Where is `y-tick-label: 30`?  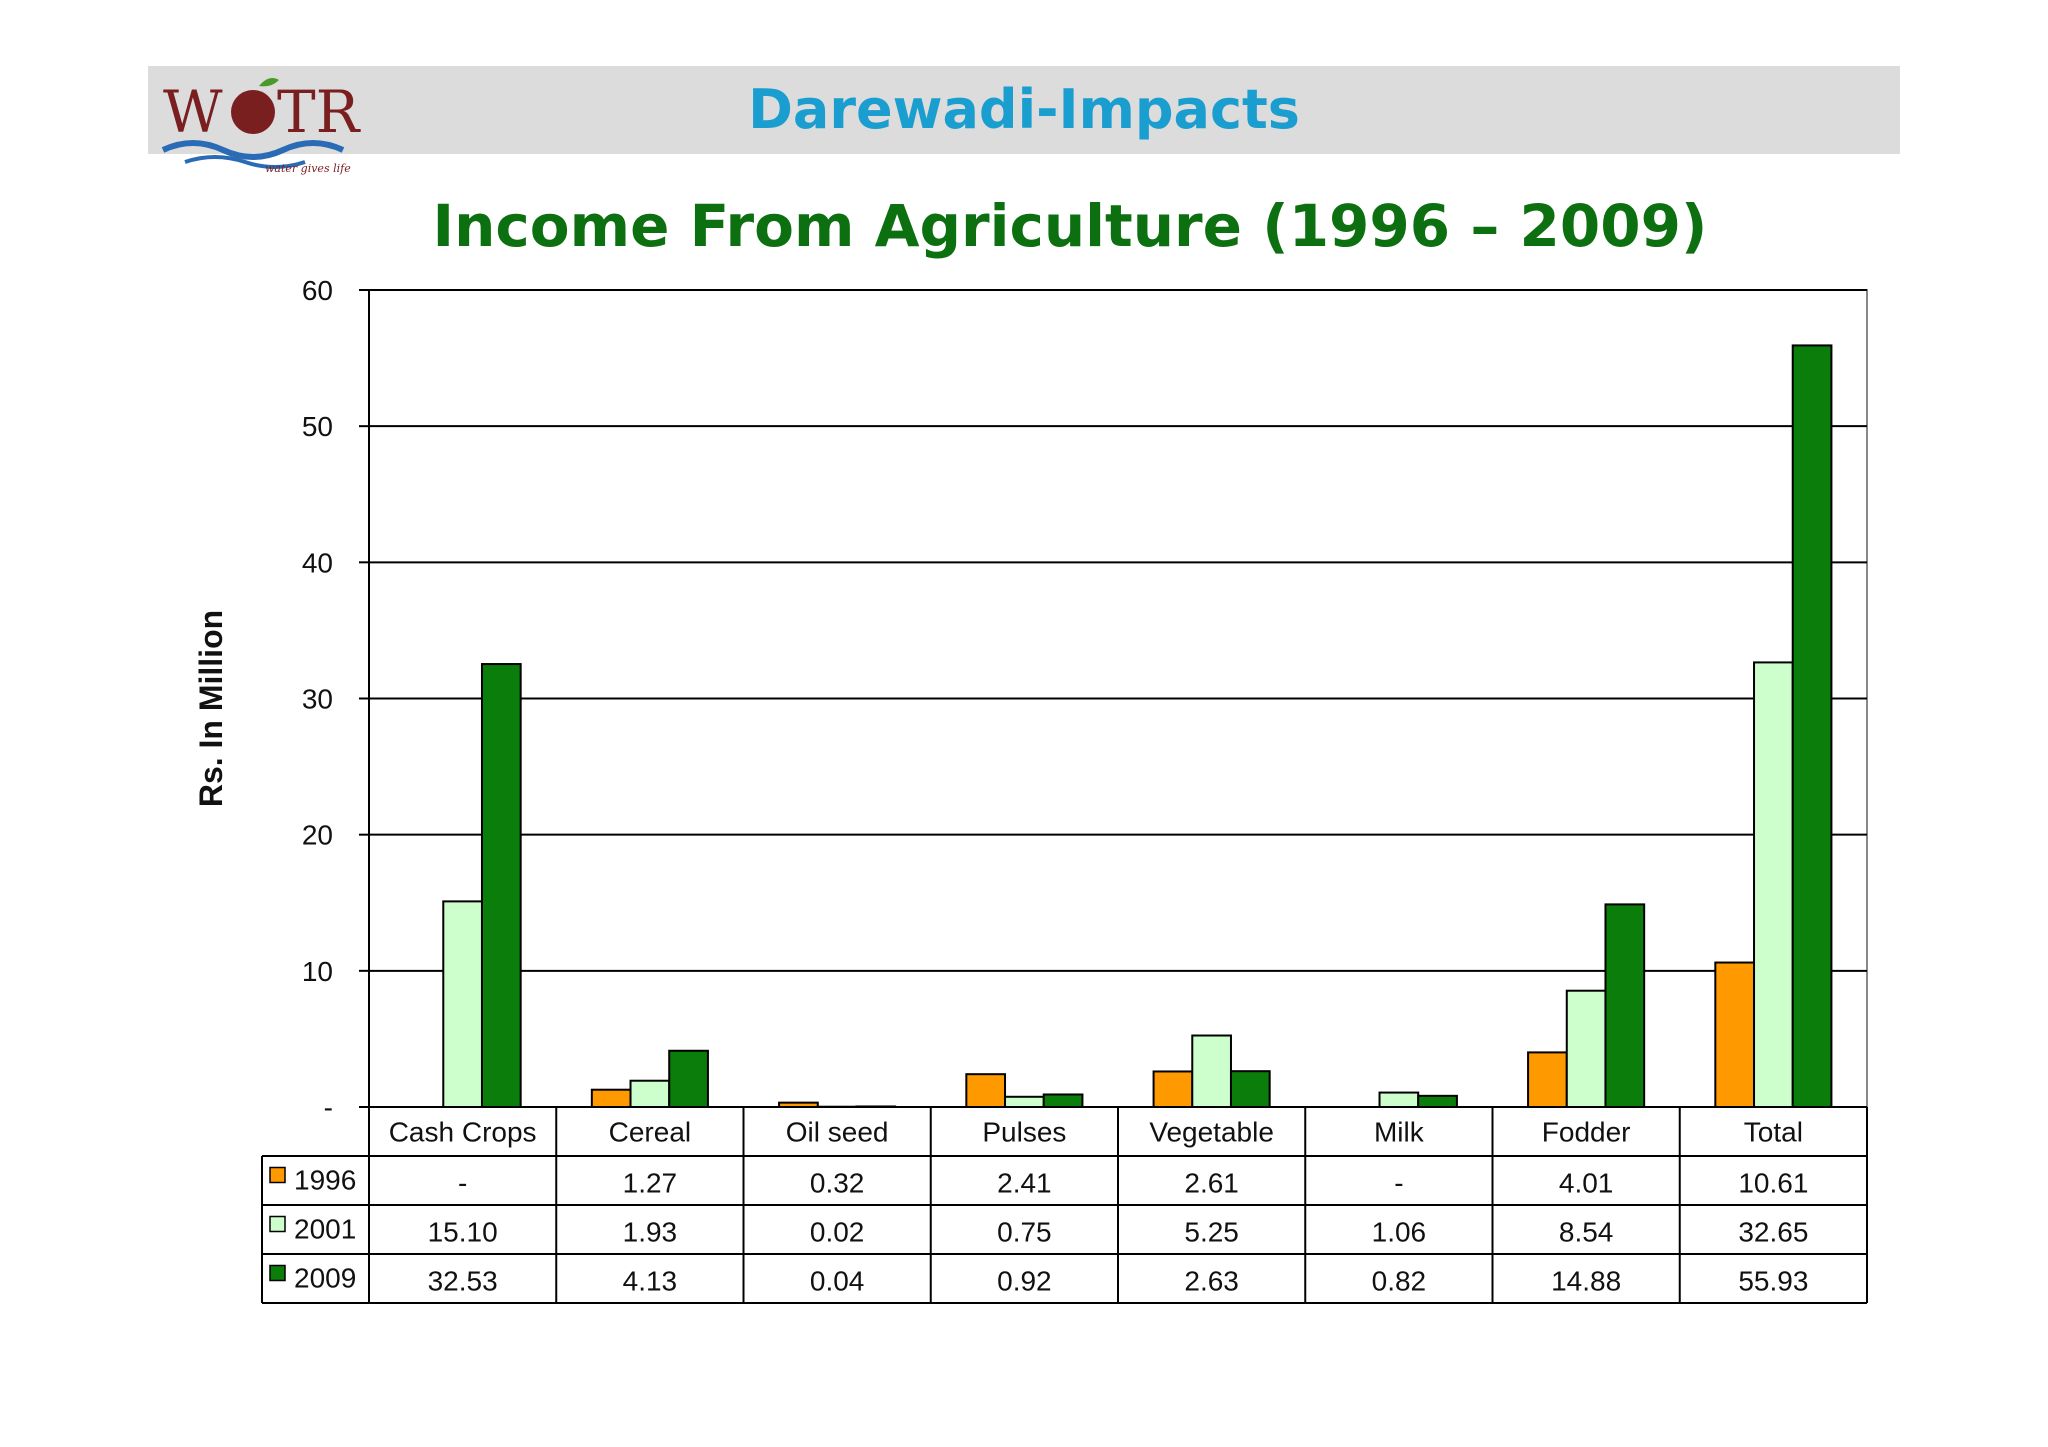 y-tick-label: 30 is located at coordinates (317, 699).